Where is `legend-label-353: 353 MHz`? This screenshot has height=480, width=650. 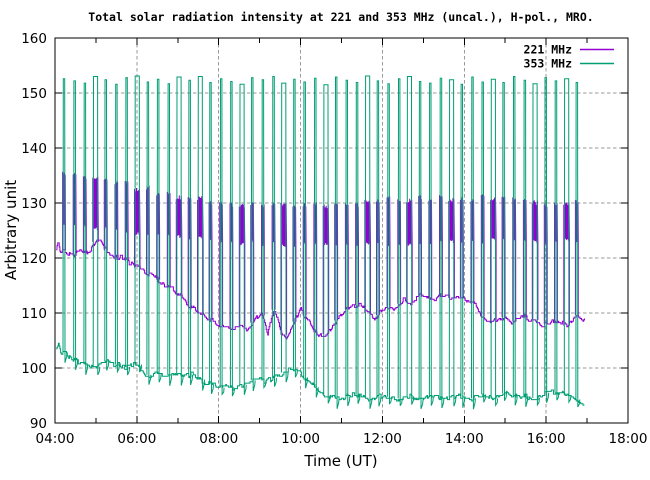
legend-label-353: 353 MHz is located at coordinates (548, 64).